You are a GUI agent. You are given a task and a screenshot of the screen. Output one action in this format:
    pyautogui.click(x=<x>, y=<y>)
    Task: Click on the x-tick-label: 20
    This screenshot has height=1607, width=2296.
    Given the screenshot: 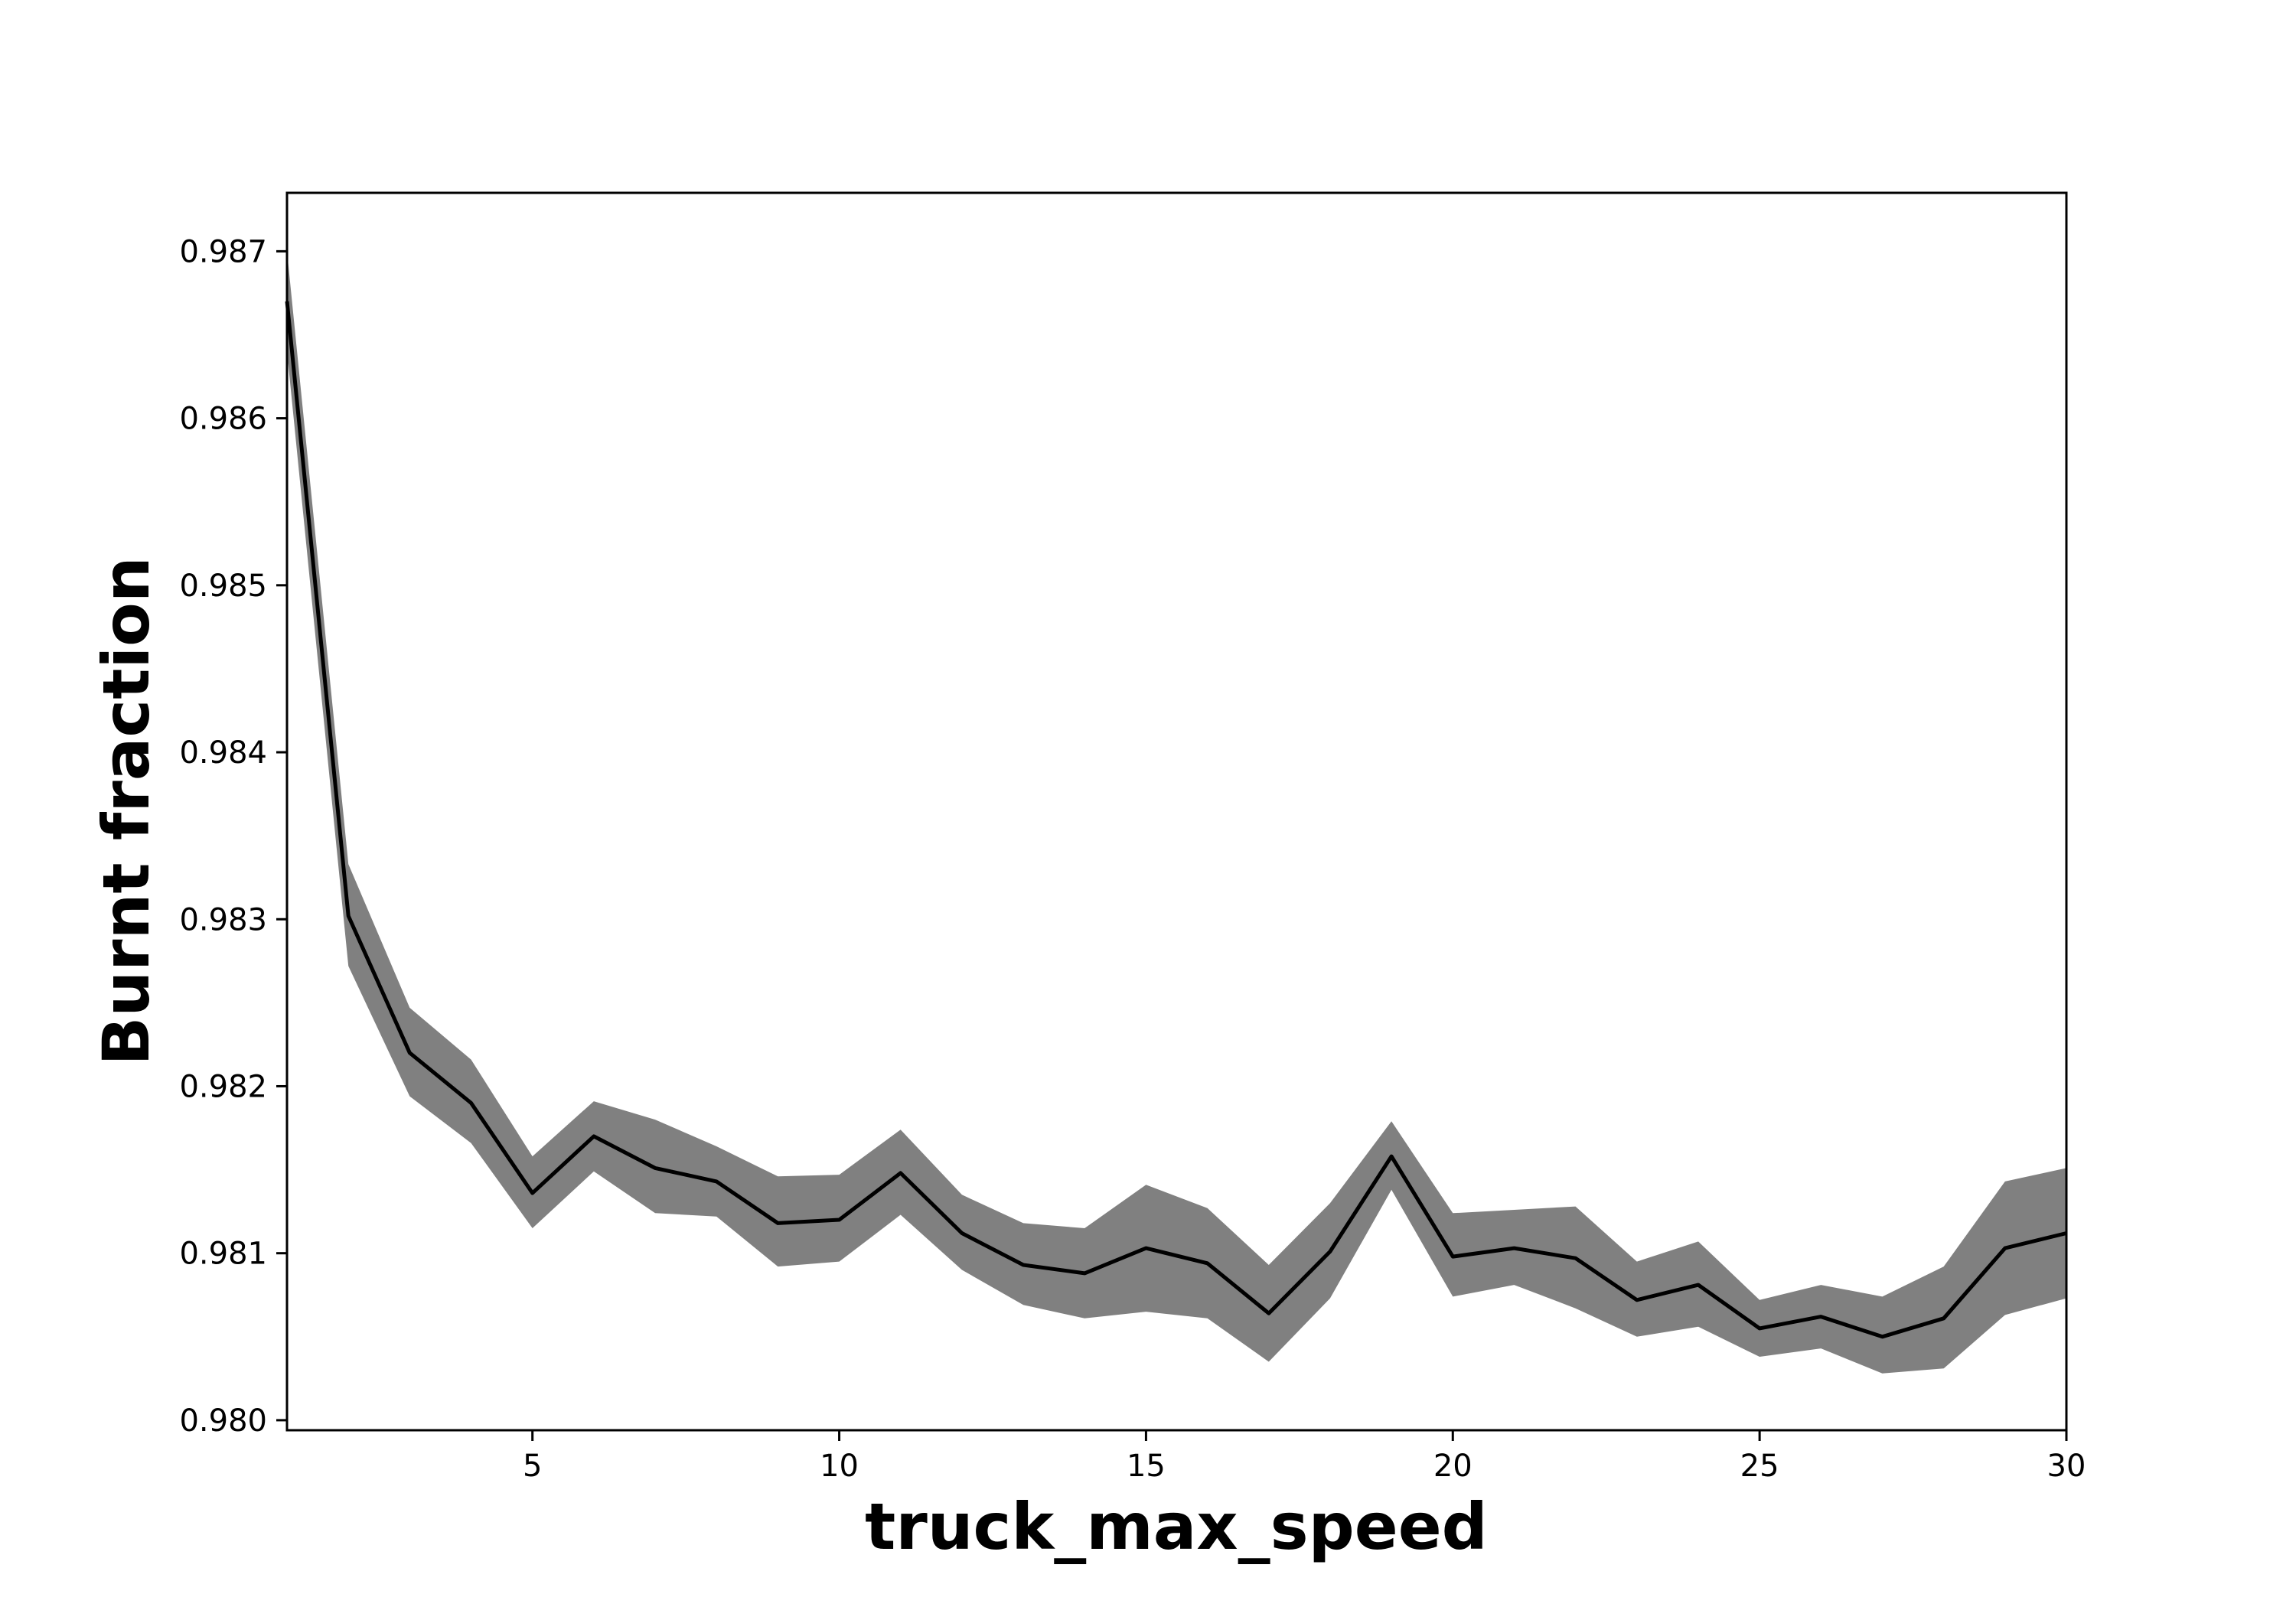 What is the action you would take?
    pyautogui.click(x=1453, y=1466)
    